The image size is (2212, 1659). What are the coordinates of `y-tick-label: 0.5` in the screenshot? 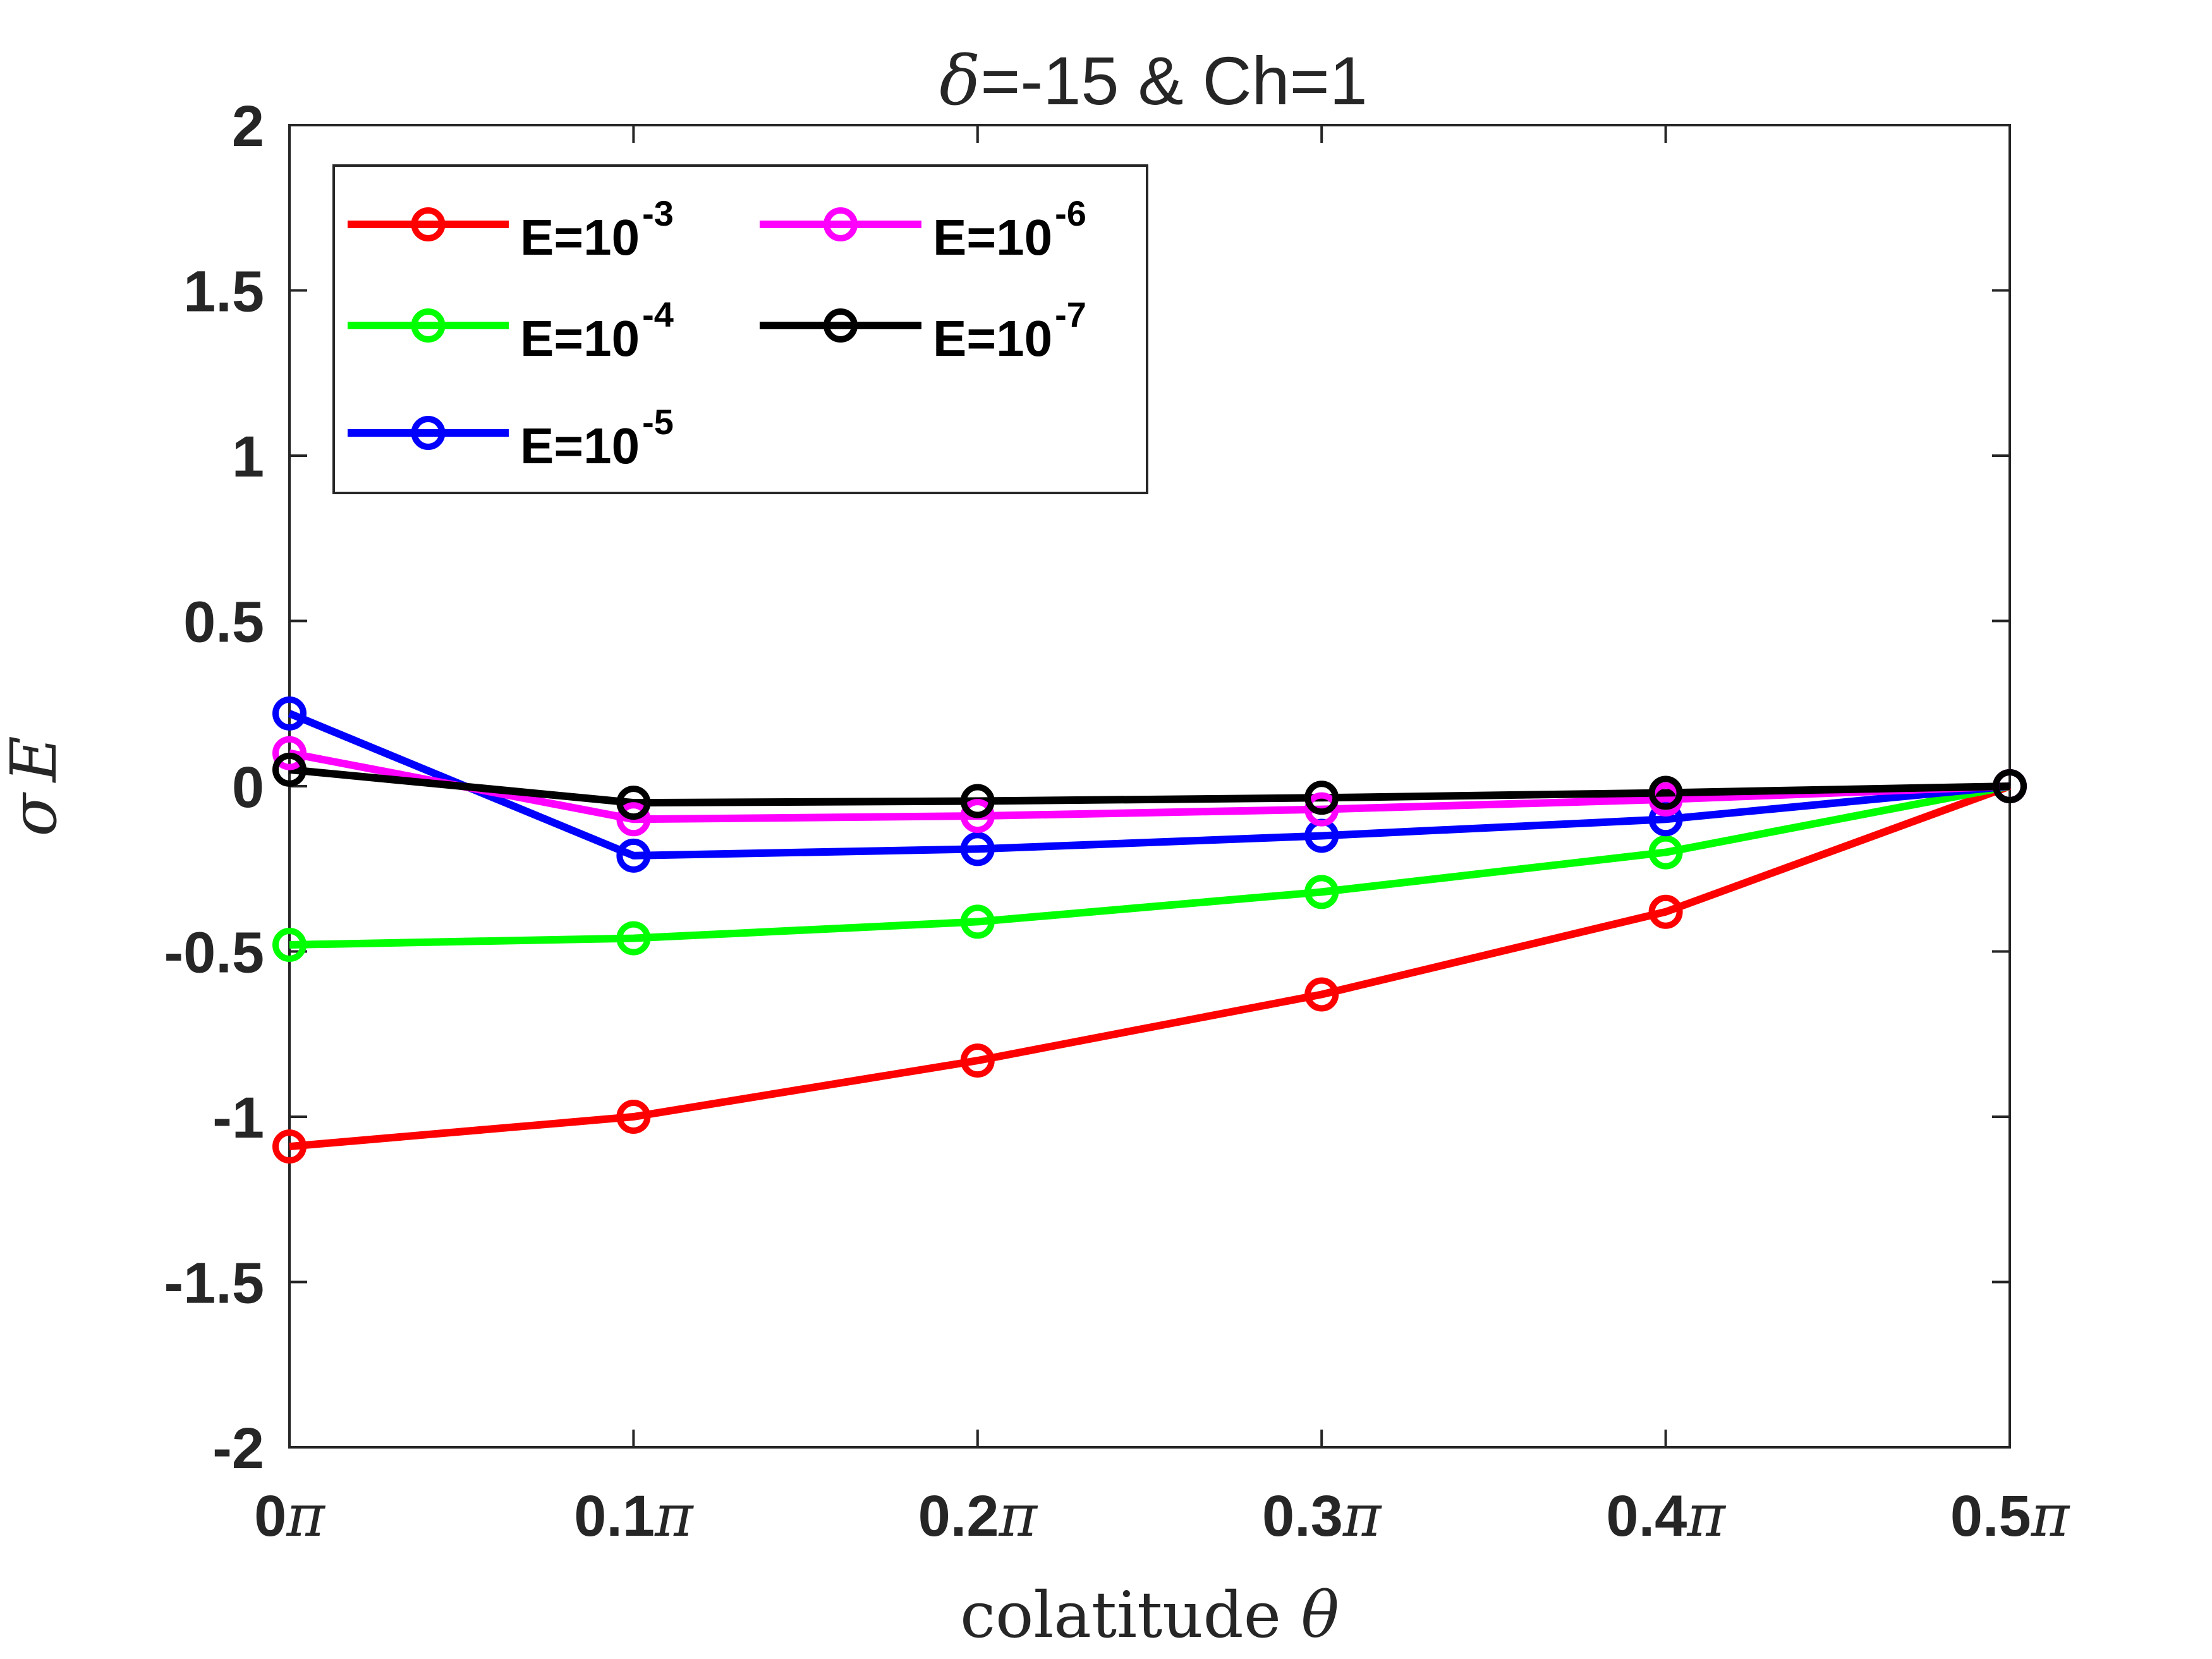 It's located at (223, 622).